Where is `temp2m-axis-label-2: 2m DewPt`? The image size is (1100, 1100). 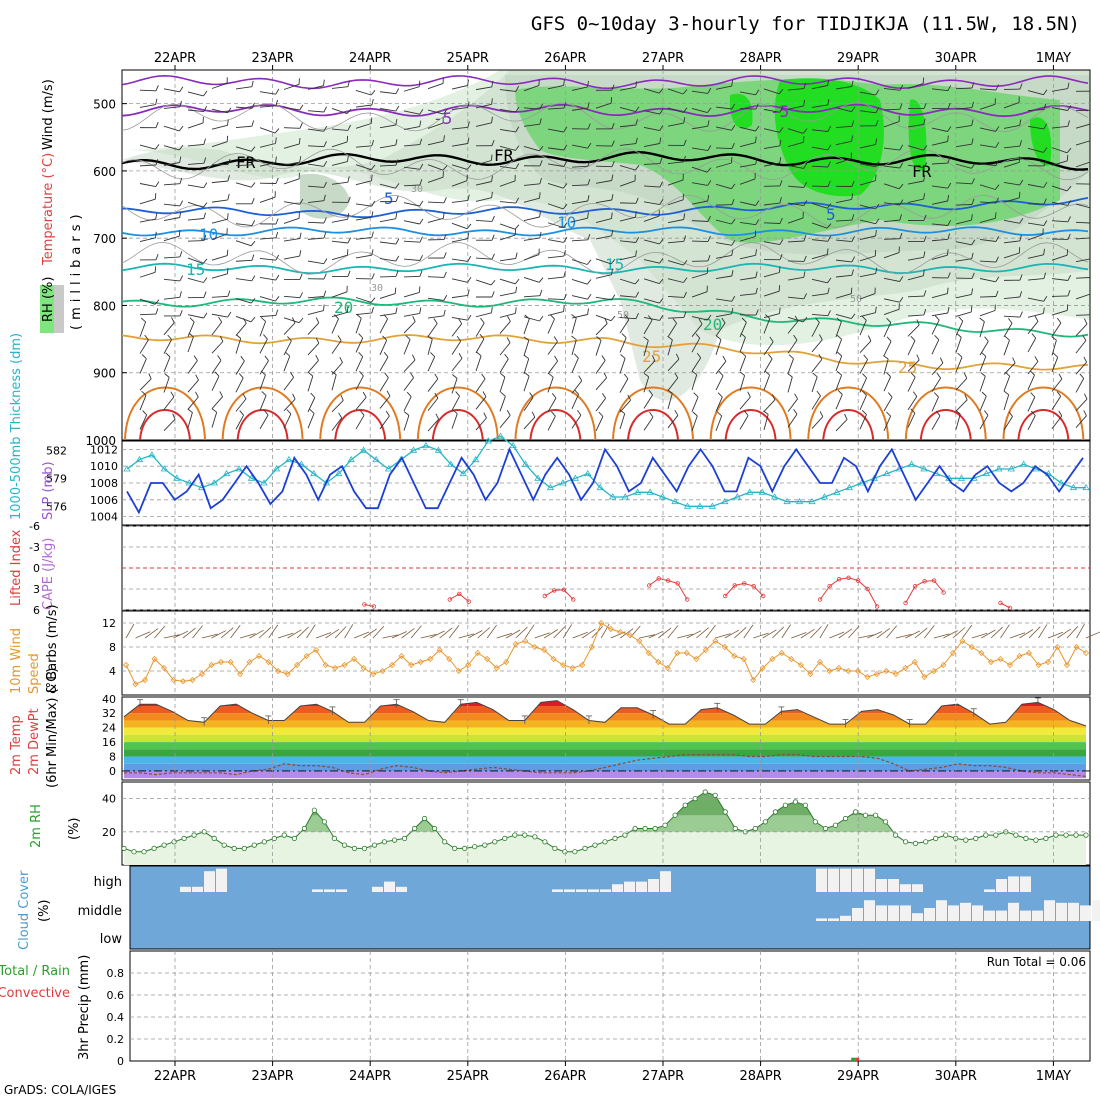
temp2m-axis-label-2: 2m DewPt is located at coordinates (34, 741).